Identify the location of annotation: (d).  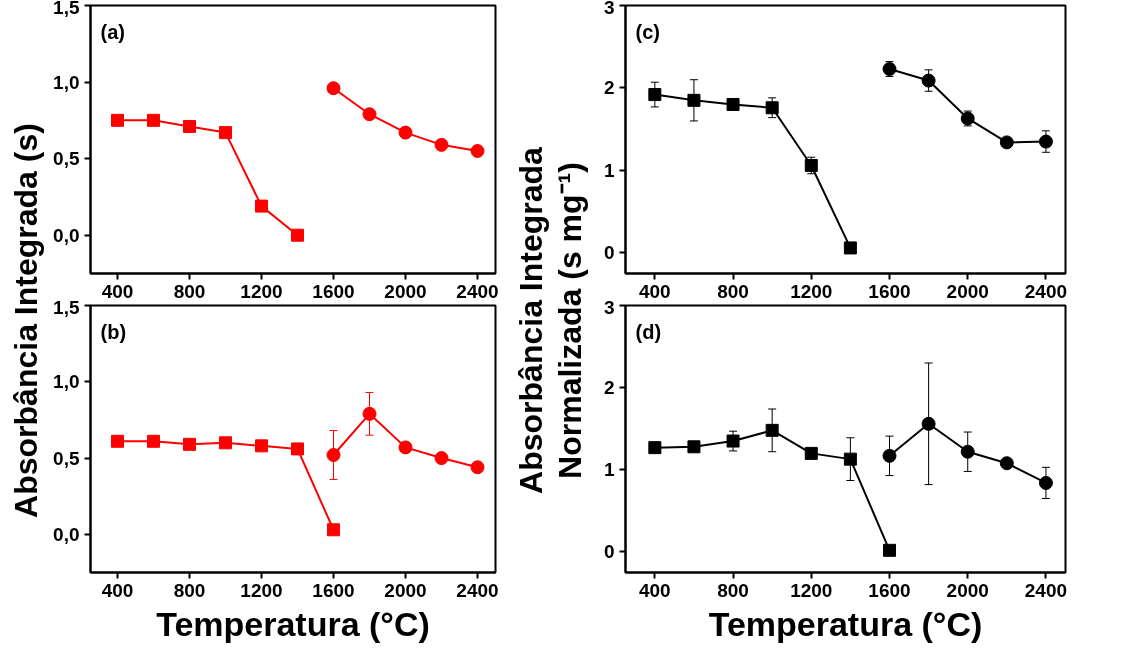
(648, 331).